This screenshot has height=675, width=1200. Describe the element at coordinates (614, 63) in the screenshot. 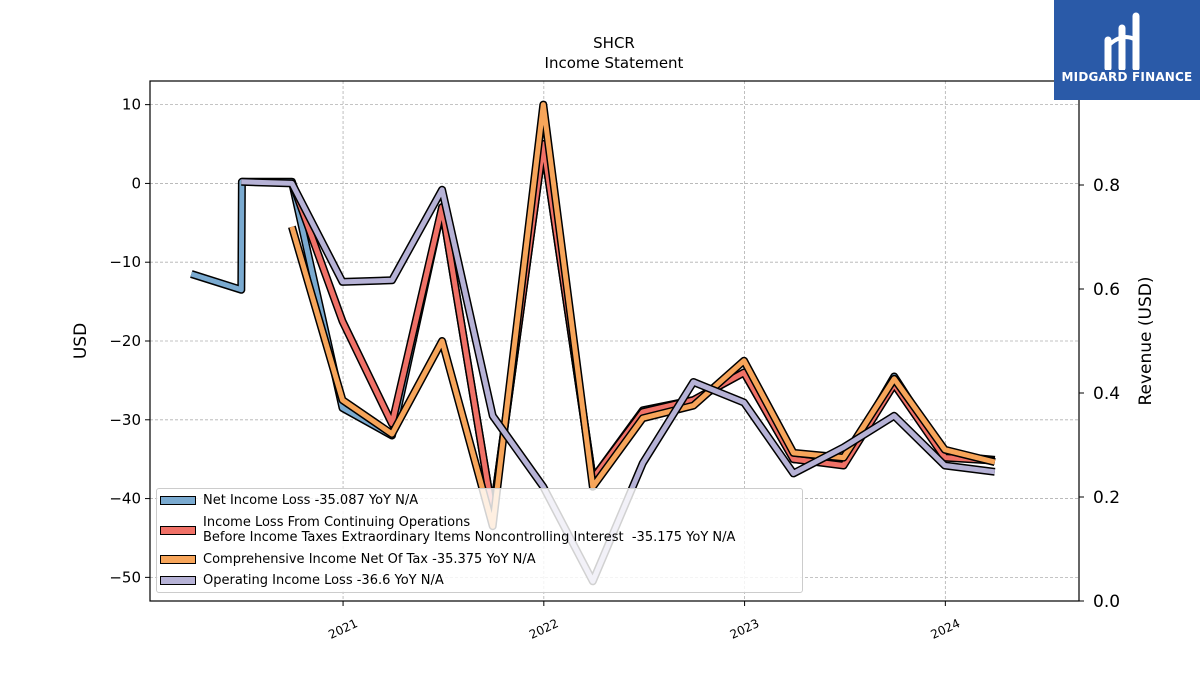

I see `chart-subtitle: Income Statement` at that location.